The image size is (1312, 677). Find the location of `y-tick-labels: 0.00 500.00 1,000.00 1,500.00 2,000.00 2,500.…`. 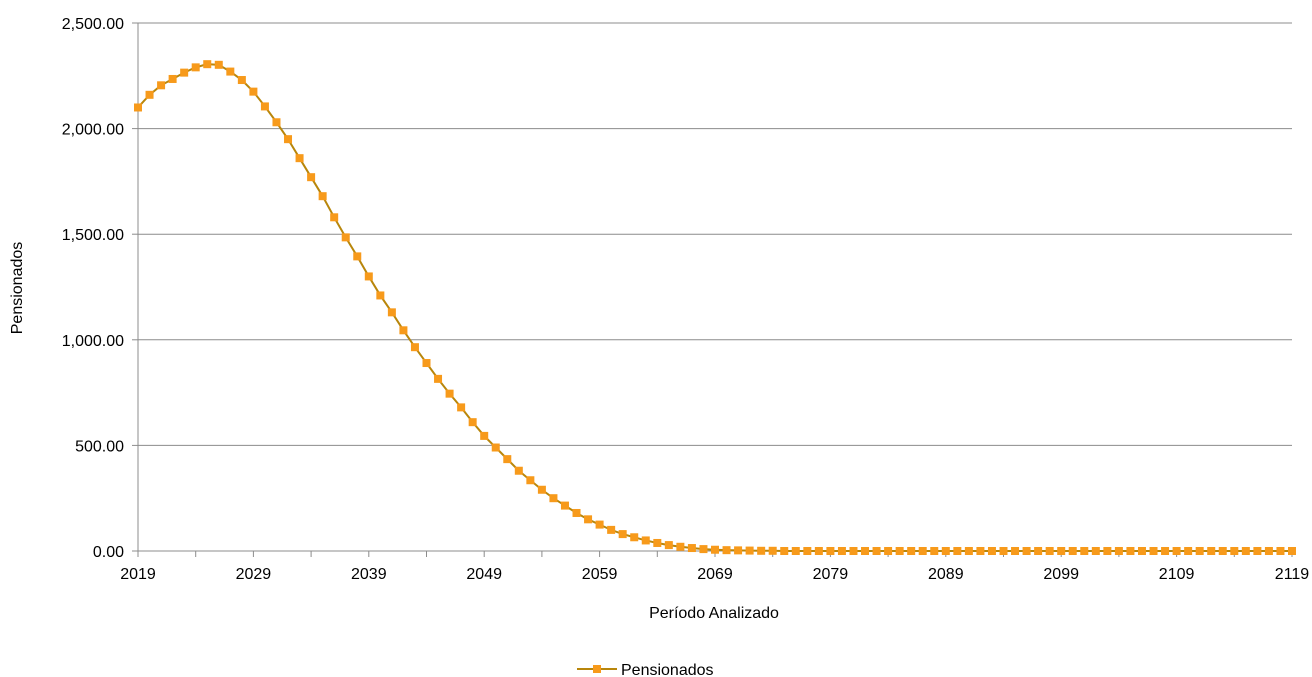

y-tick-labels: 0.00 500.00 1,000.00 1,500.00 2,000.00 2,500.… is located at coordinates (93, 288).